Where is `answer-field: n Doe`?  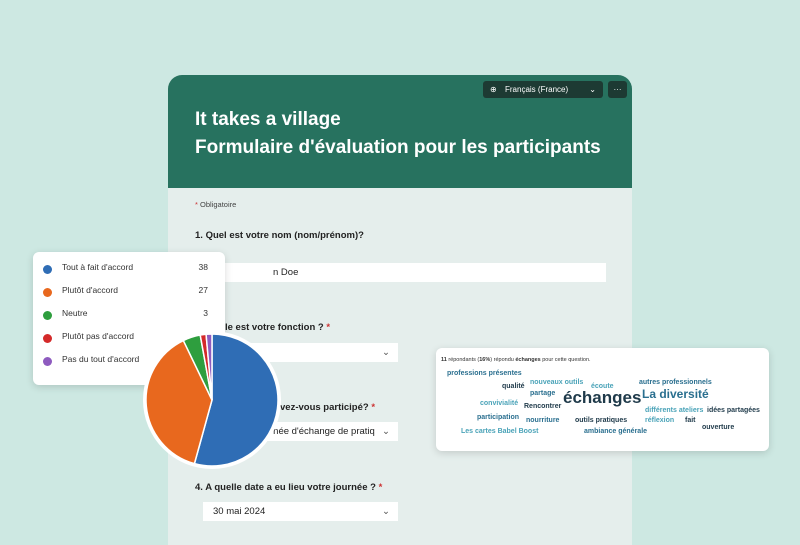
answer-field: n Doe is located at coordinates (412, 272).